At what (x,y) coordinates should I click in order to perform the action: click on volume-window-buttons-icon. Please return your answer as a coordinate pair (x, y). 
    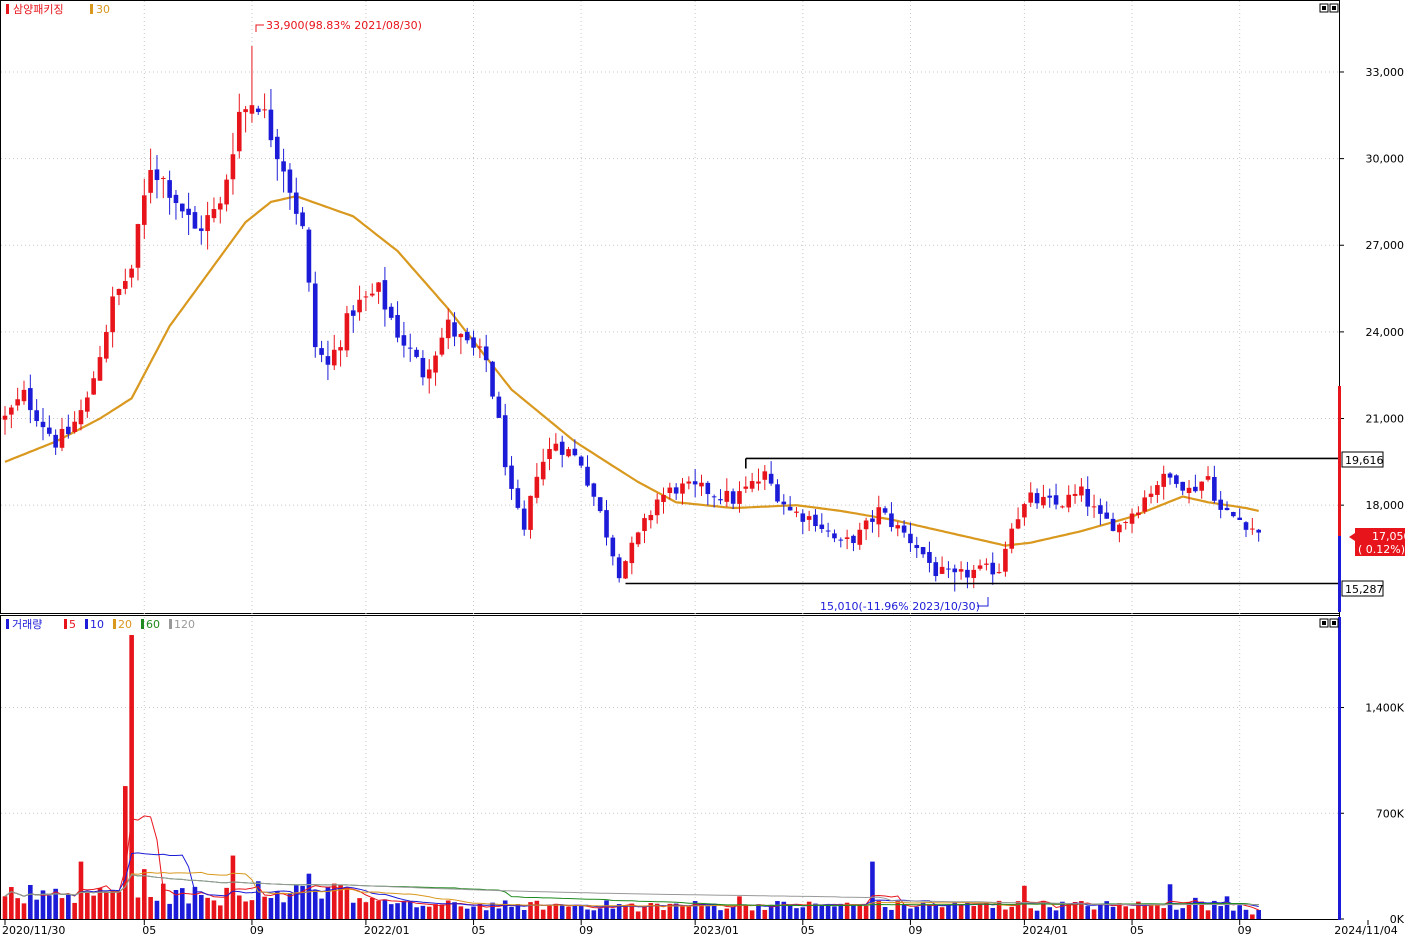
    Looking at the image, I should click on (1329, 623).